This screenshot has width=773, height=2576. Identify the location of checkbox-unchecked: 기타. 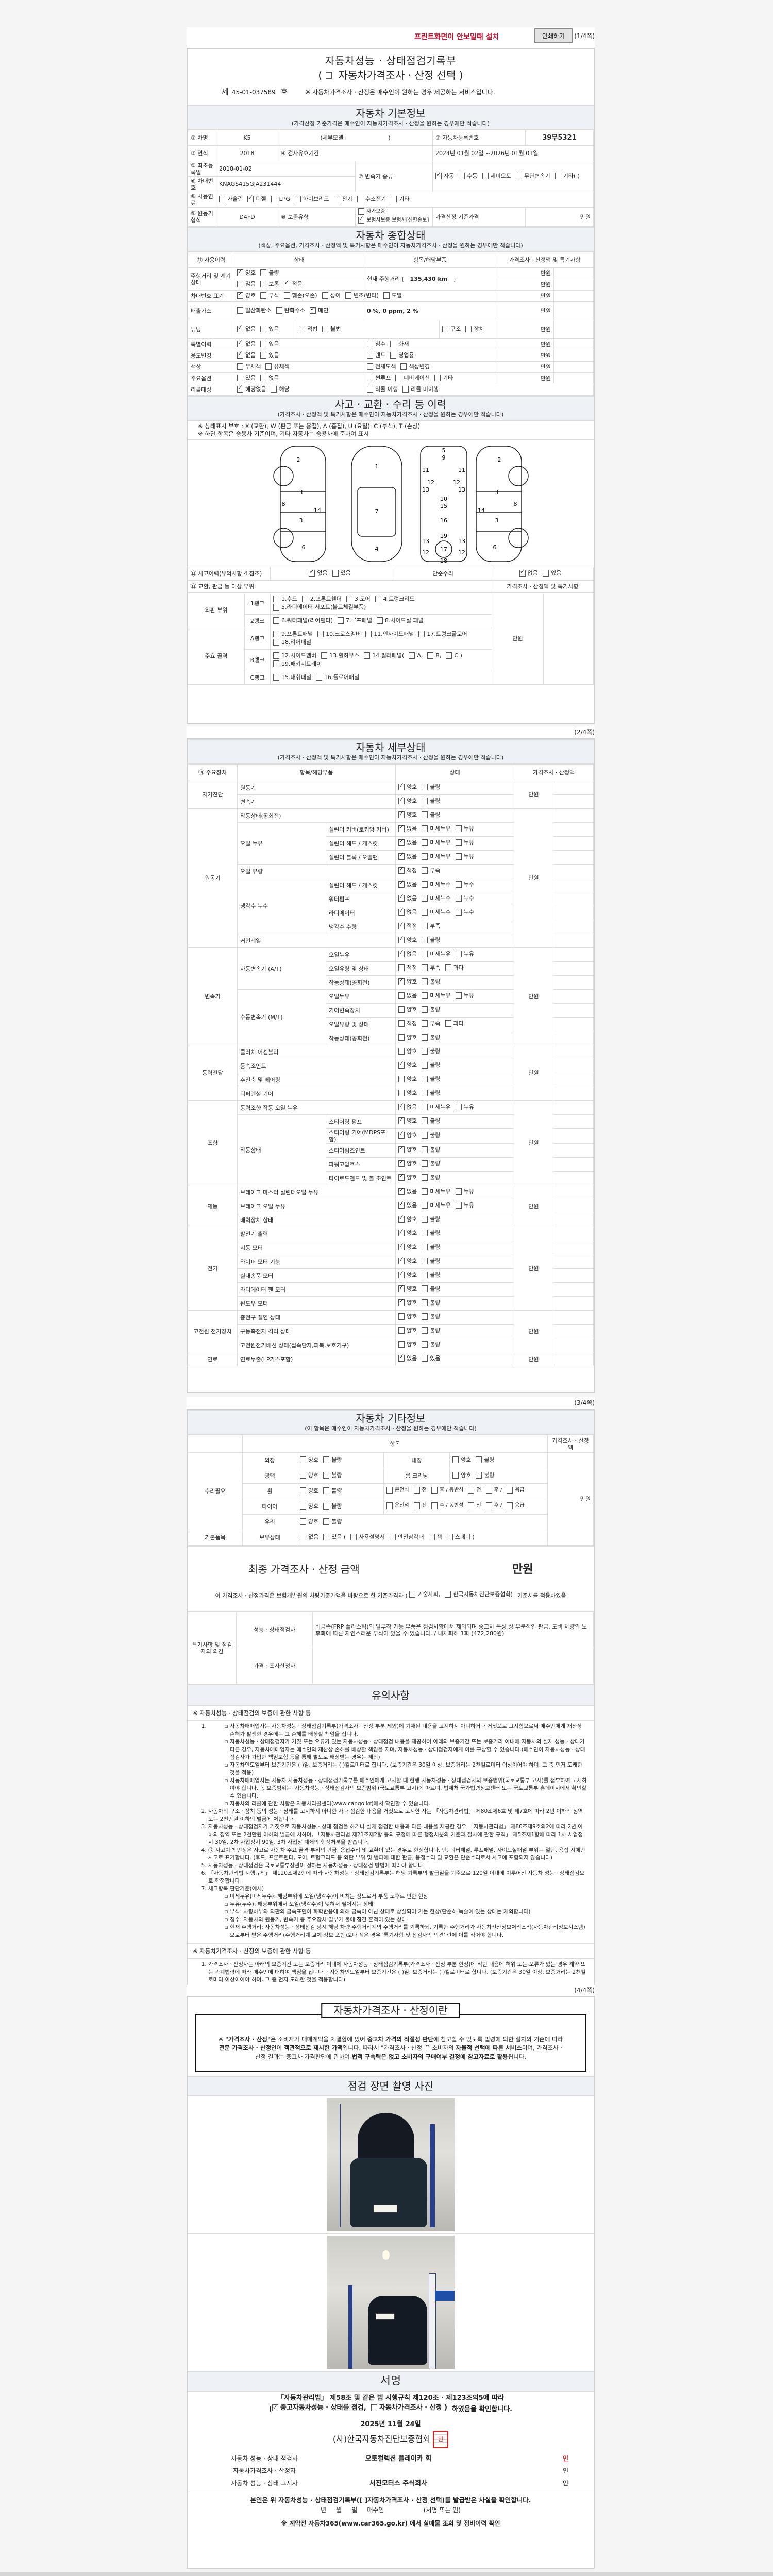
(443, 377).